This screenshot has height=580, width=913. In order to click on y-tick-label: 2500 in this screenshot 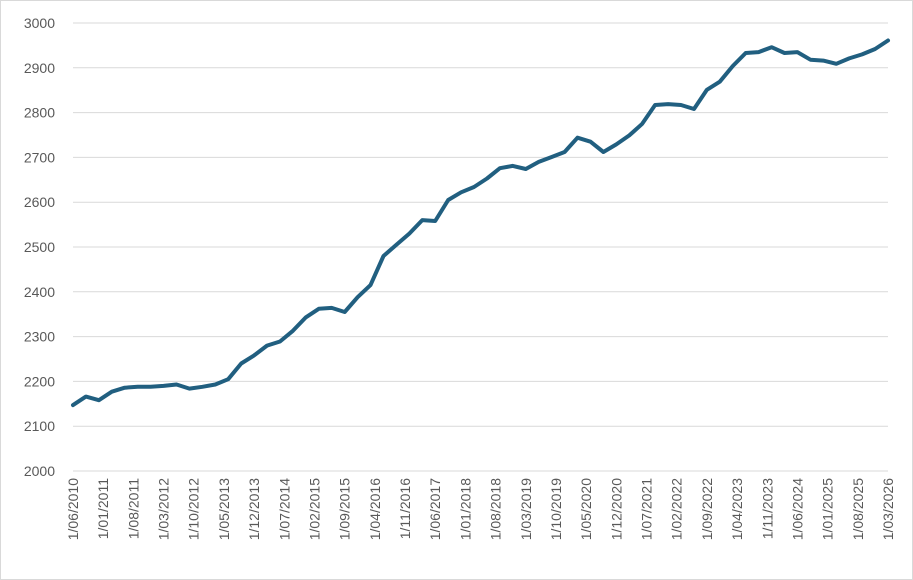, I will do `click(39, 247)`.